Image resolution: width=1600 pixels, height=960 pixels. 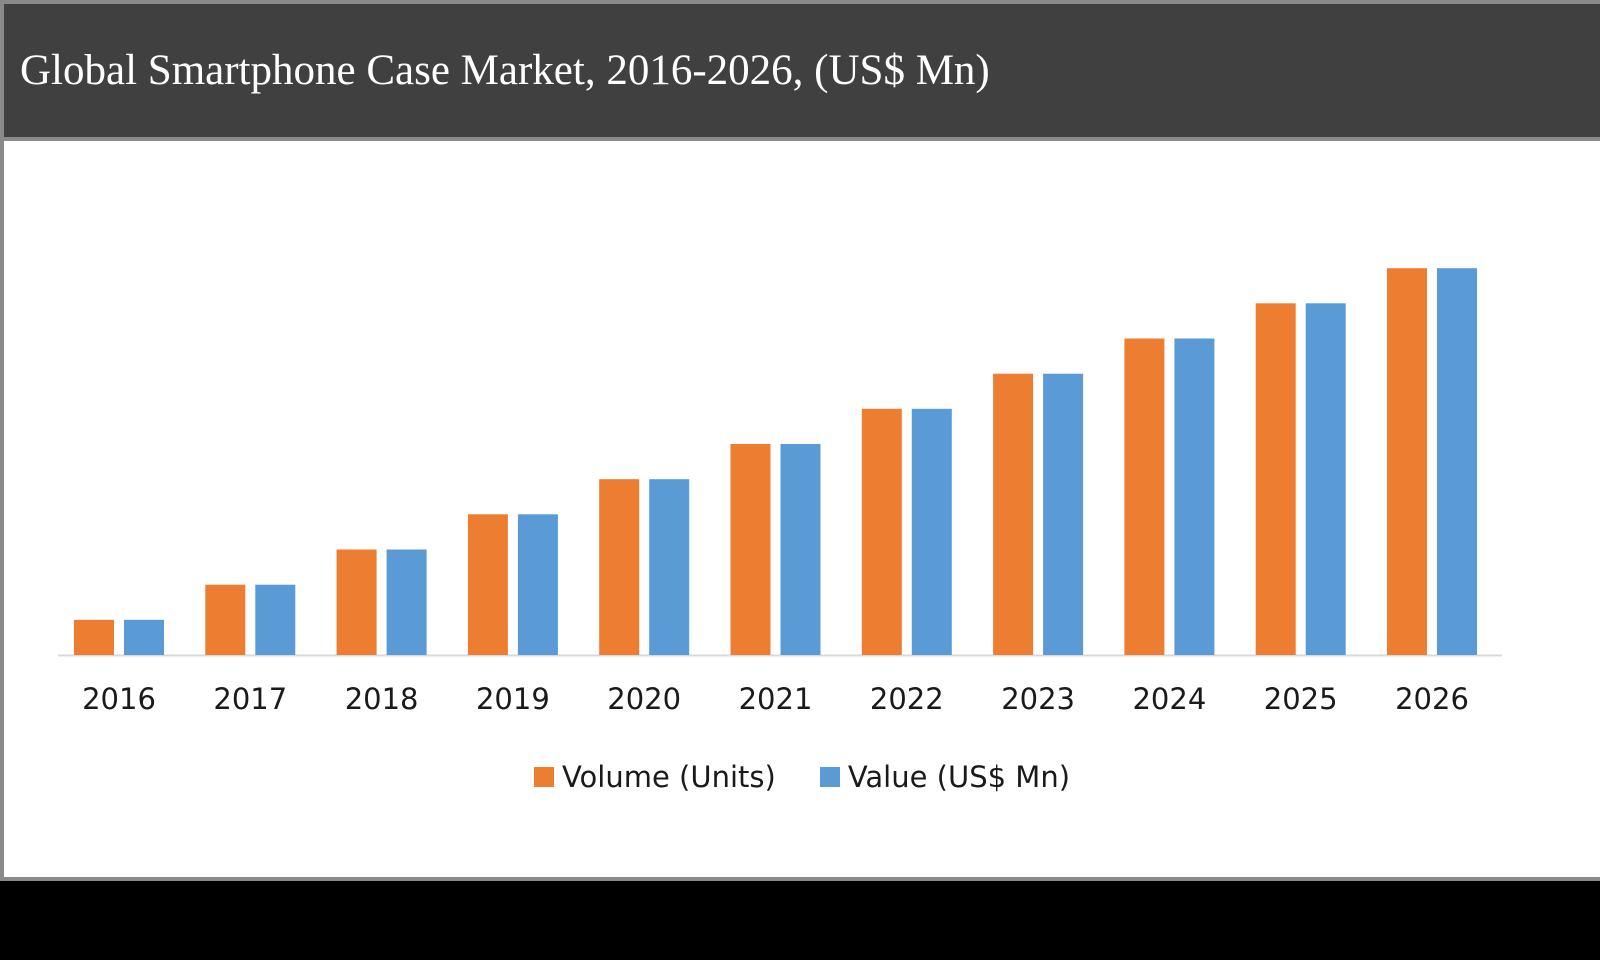 What do you see at coordinates (275, 619) in the screenshot?
I see `bar-value-2017` at bounding box center [275, 619].